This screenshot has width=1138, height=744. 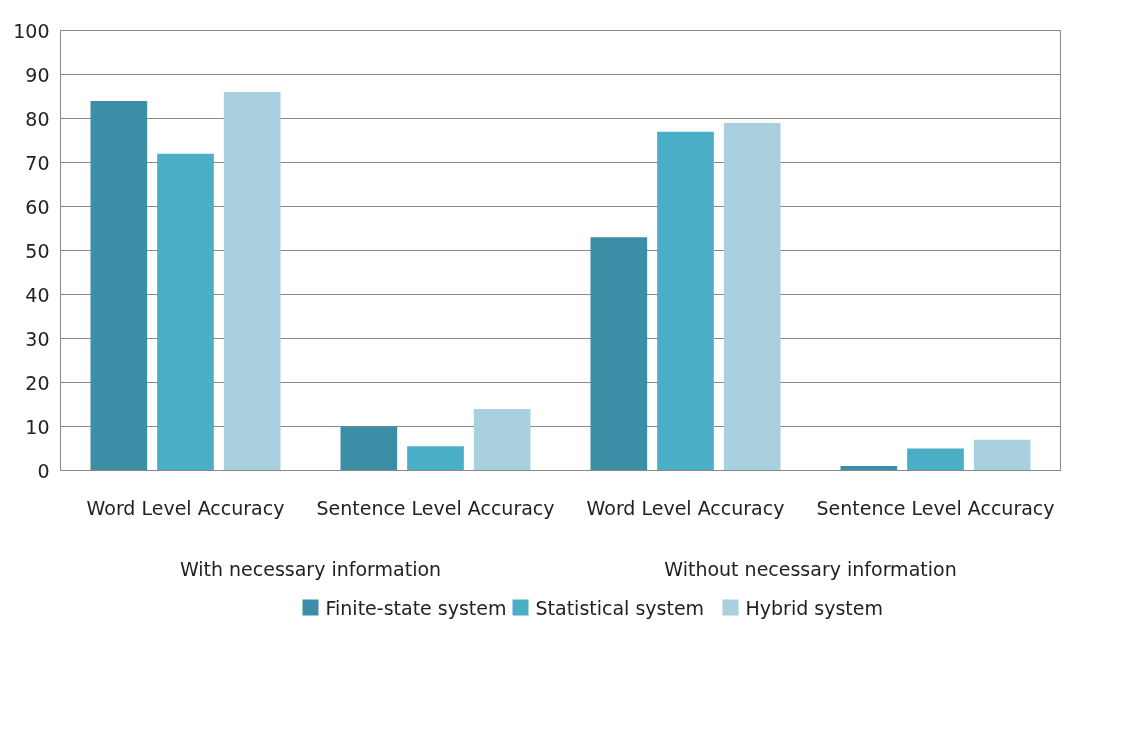 I want to click on y-tick-label: 10, so click(x=37, y=426).